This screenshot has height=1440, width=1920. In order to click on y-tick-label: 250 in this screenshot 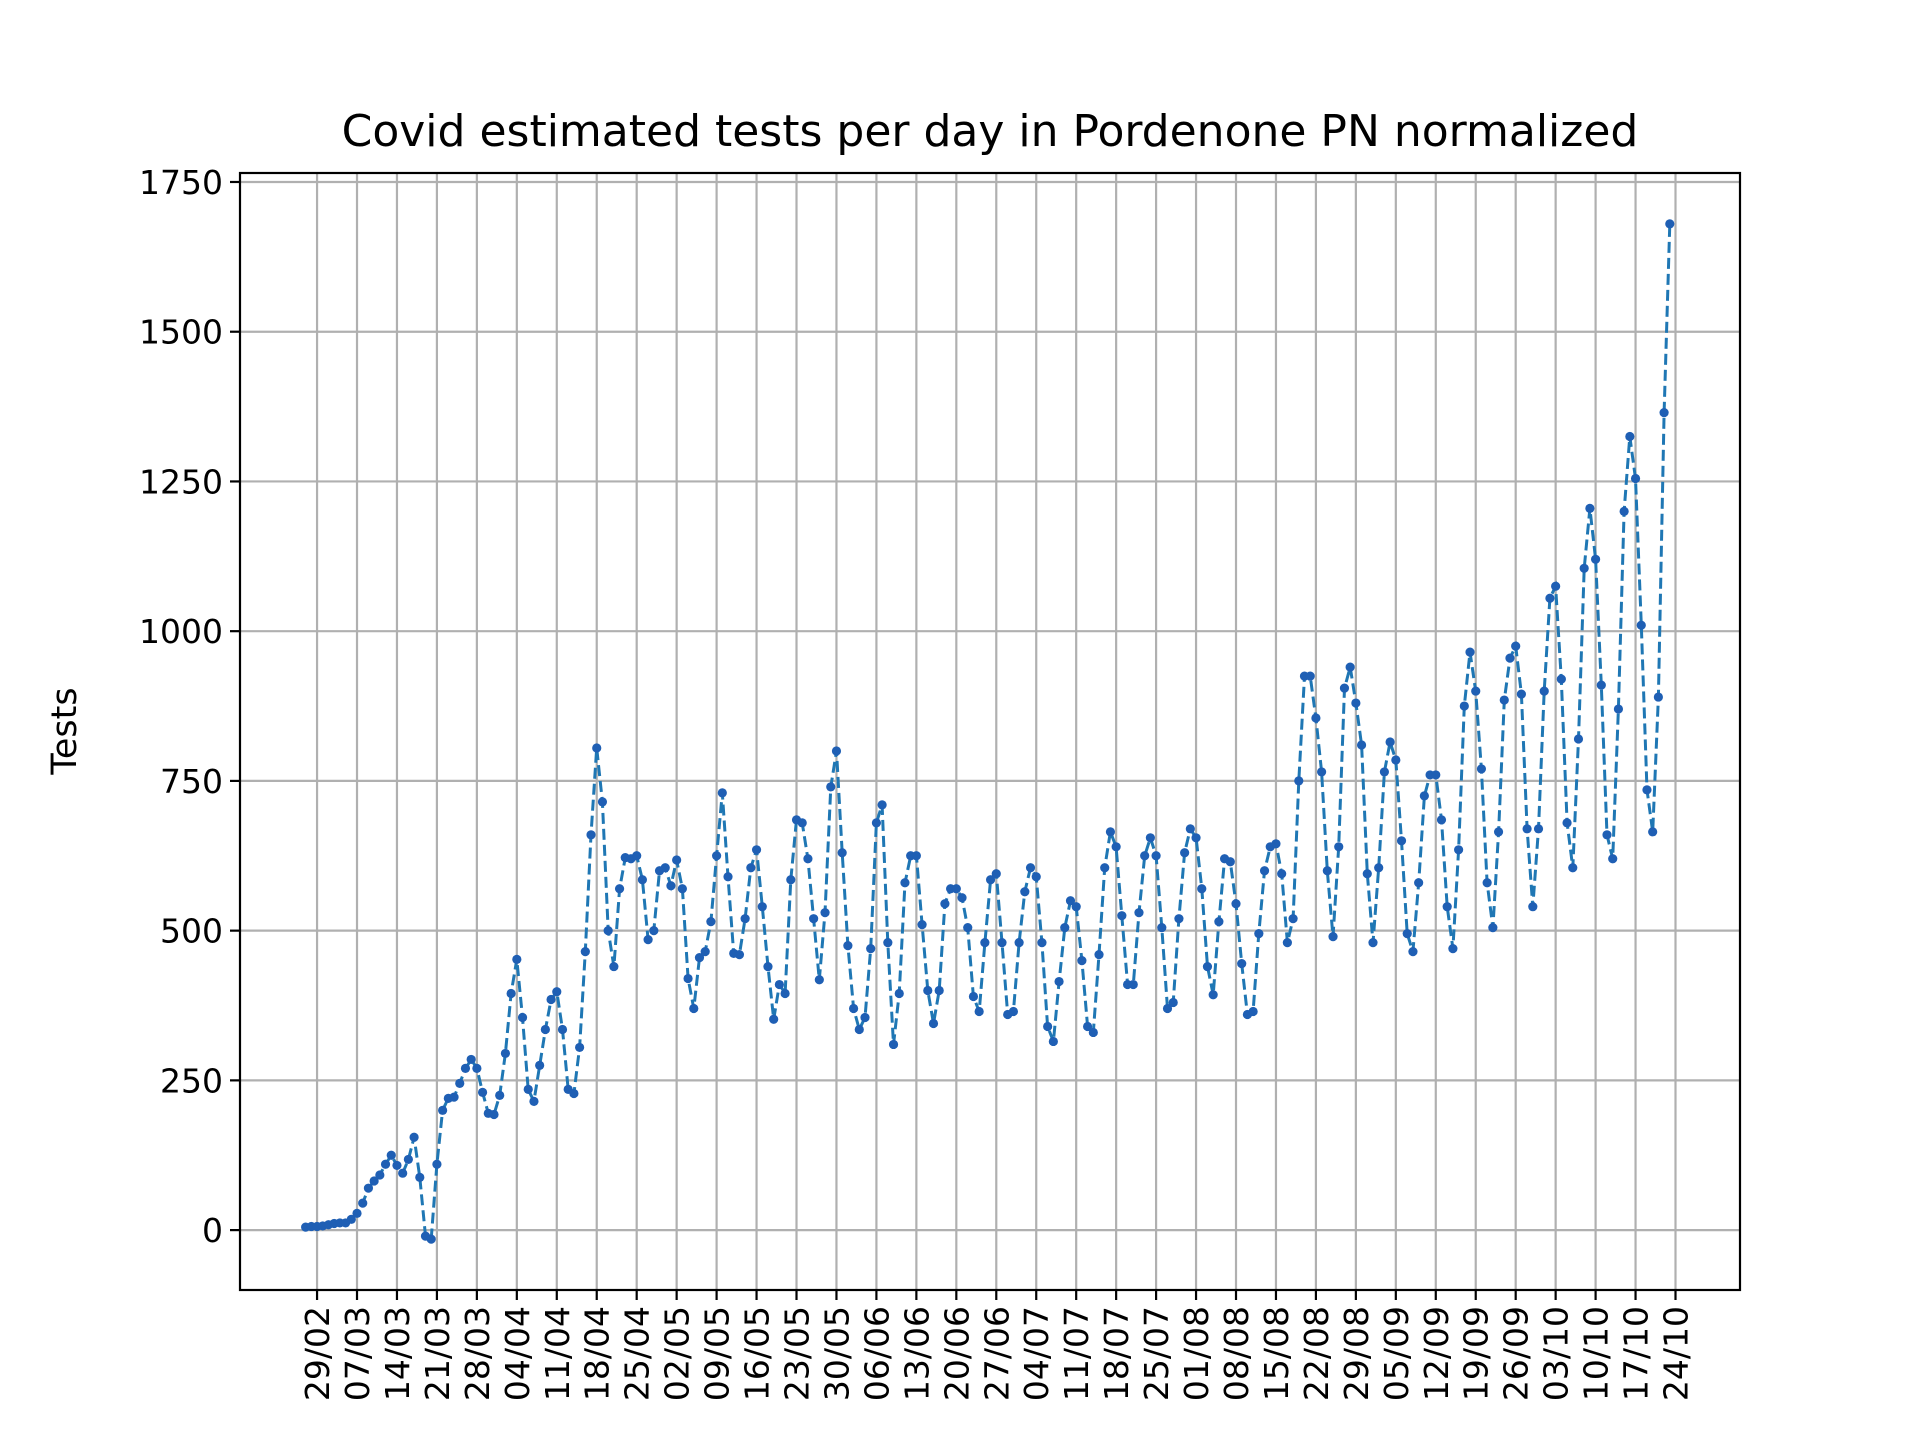, I will do `click(191, 1080)`.